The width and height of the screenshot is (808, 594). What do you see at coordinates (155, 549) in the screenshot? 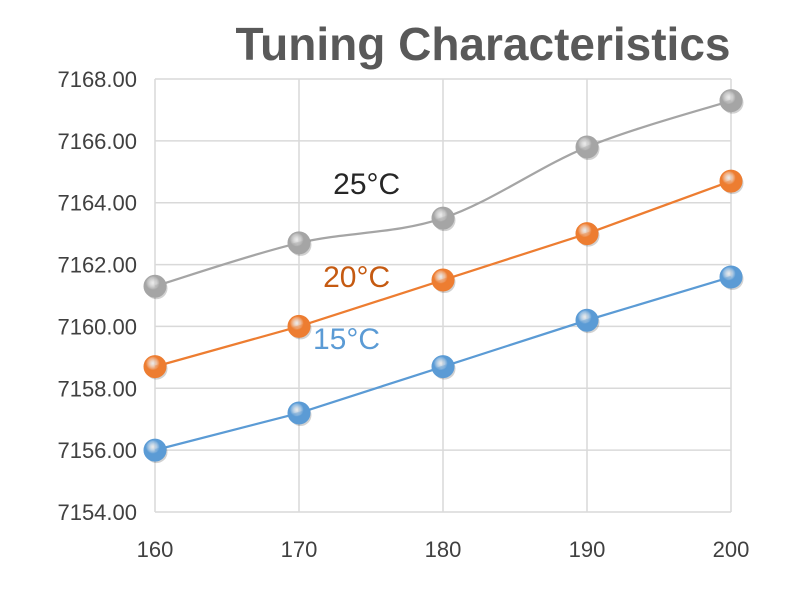
I see `x-tick-label: 160` at bounding box center [155, 549].